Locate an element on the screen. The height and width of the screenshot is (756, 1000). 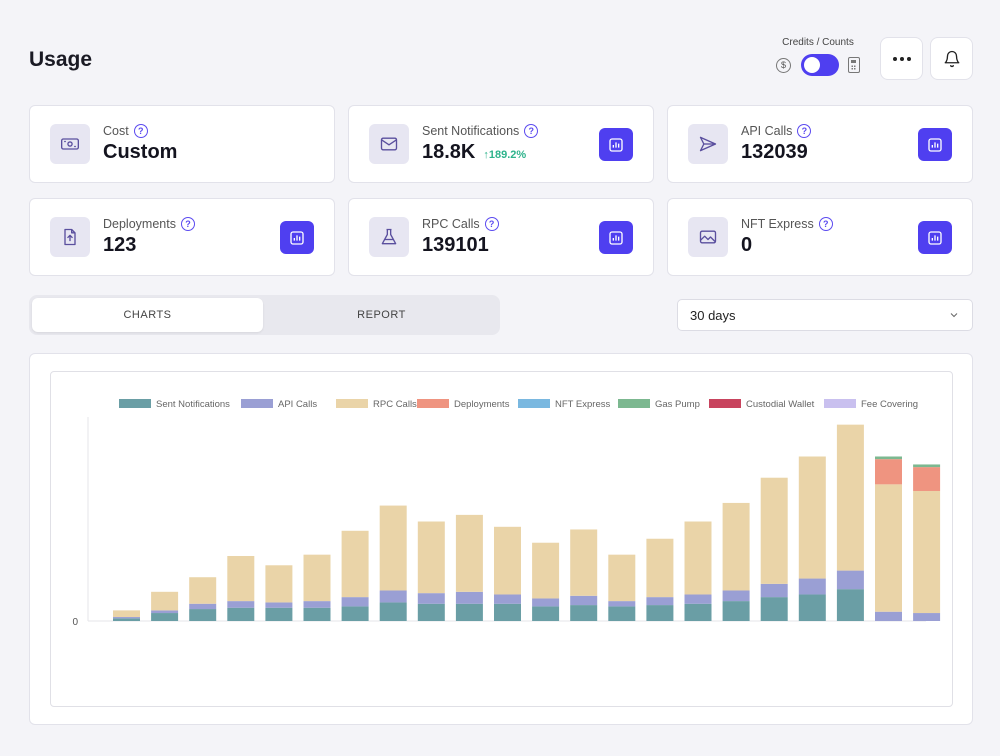
legend-label: Deployments is located at coordinates (482, 404).